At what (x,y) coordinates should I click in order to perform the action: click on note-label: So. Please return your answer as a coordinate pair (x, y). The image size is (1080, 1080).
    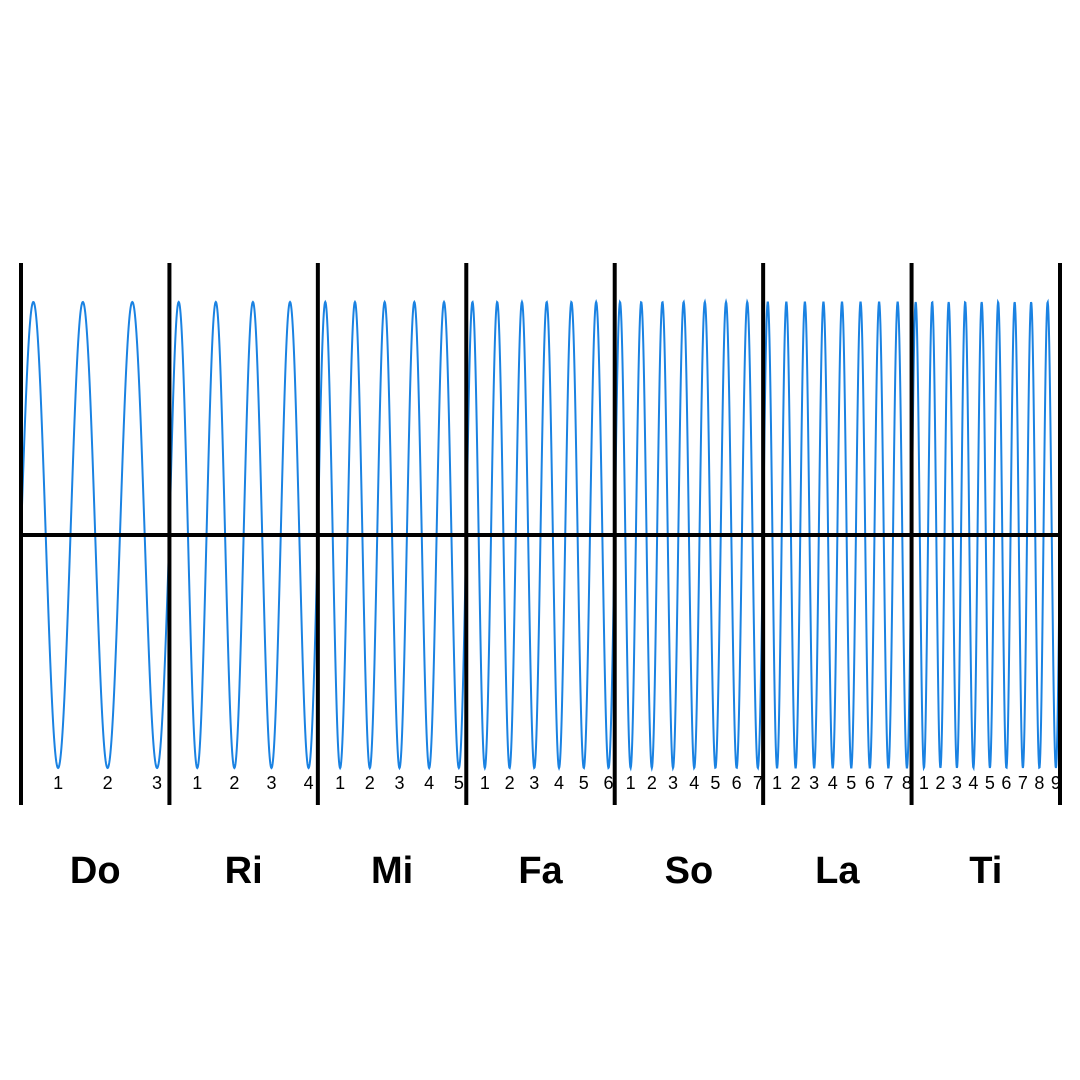
    Looking at the image, I should click on (689, 871).